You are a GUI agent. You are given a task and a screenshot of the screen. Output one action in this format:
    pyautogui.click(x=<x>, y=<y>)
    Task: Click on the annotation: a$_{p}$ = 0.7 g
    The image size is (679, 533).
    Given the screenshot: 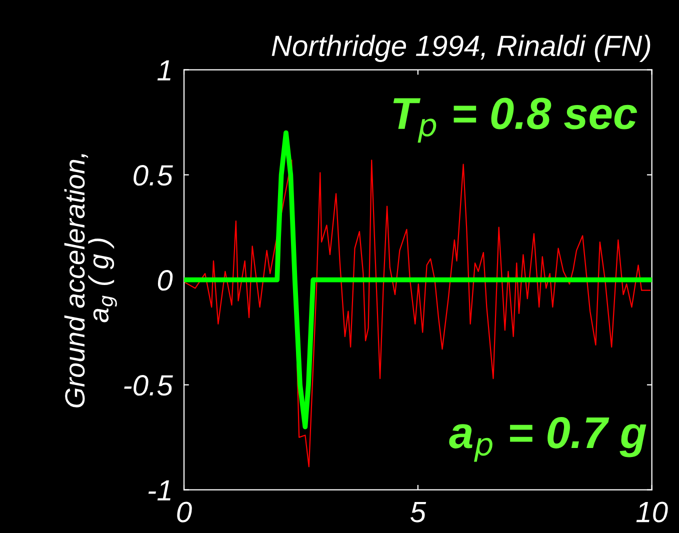 What is the action you would take?
    pyautogui.click(x=547, y=439)
    